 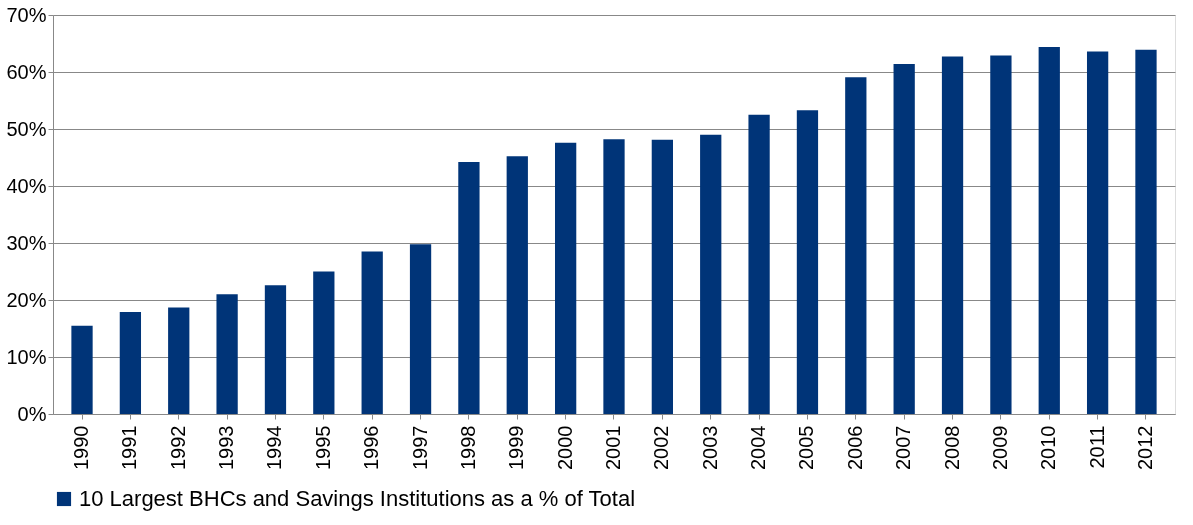 I want to click on x-tick-label: 1995, so click(x=322, y=447).